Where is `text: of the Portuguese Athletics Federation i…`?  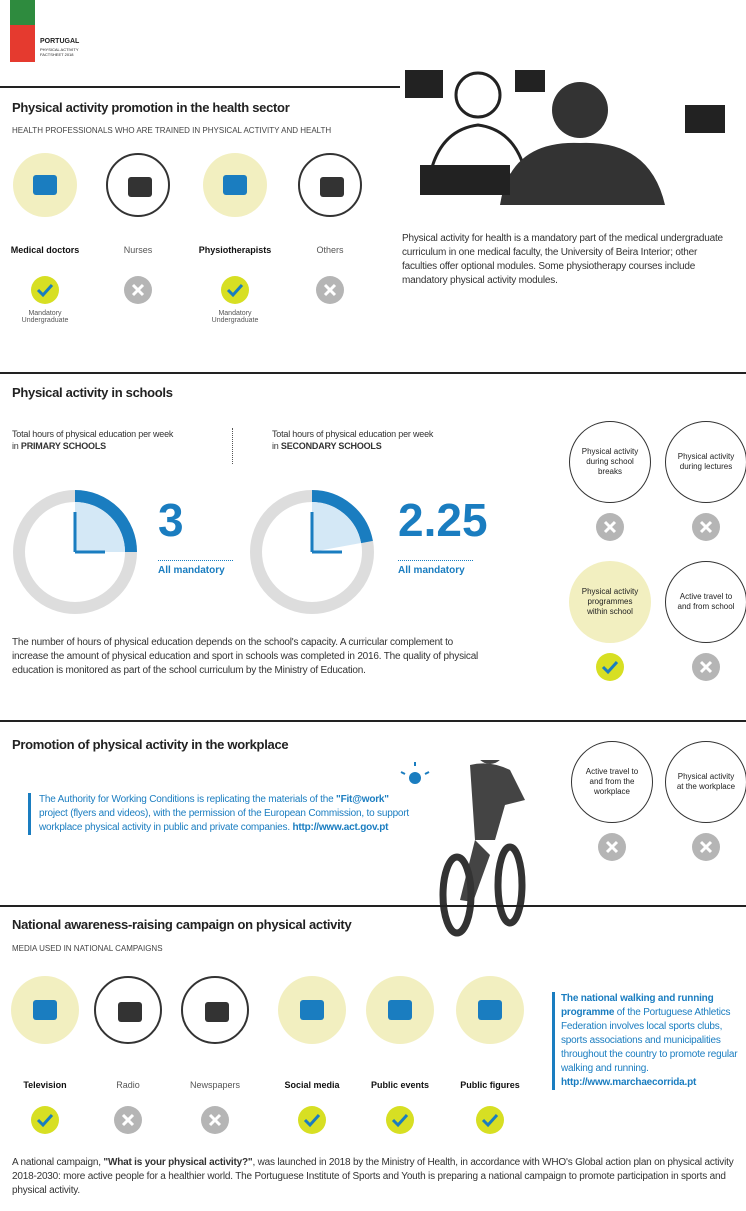
text: of the Portuguese Athletics Federation i… is located at coordinates (649, 1040).